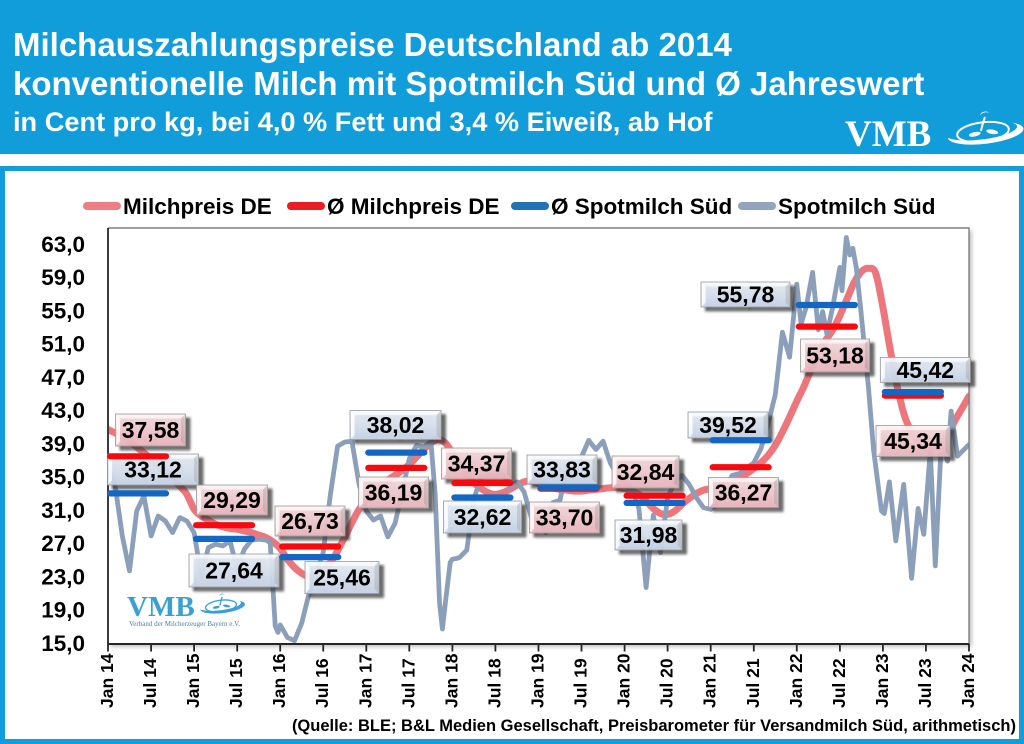  What do you see at coordinates (926, 370) in the screenshot?
I see `svg-text: 45,42` at bounding box center [926, 370].